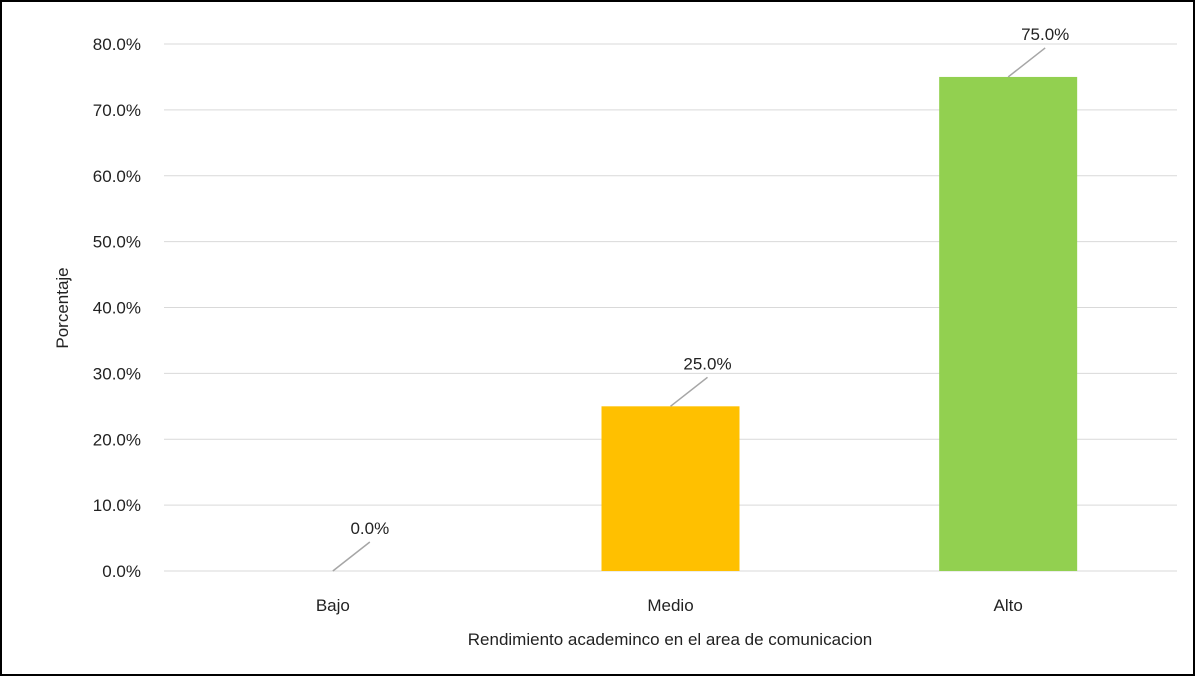  What do you see at coordinates (670, 488) in the screenshot?
I see `bar-medio` at bounding box center [670, 488].